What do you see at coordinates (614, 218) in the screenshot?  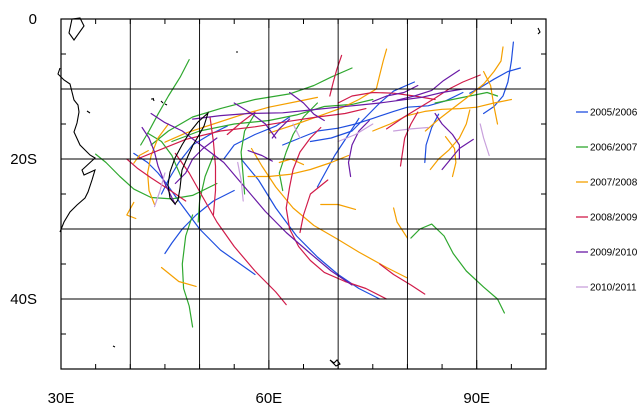 I see `legend-label: 2008/2009` at bounding box center [614, 218].